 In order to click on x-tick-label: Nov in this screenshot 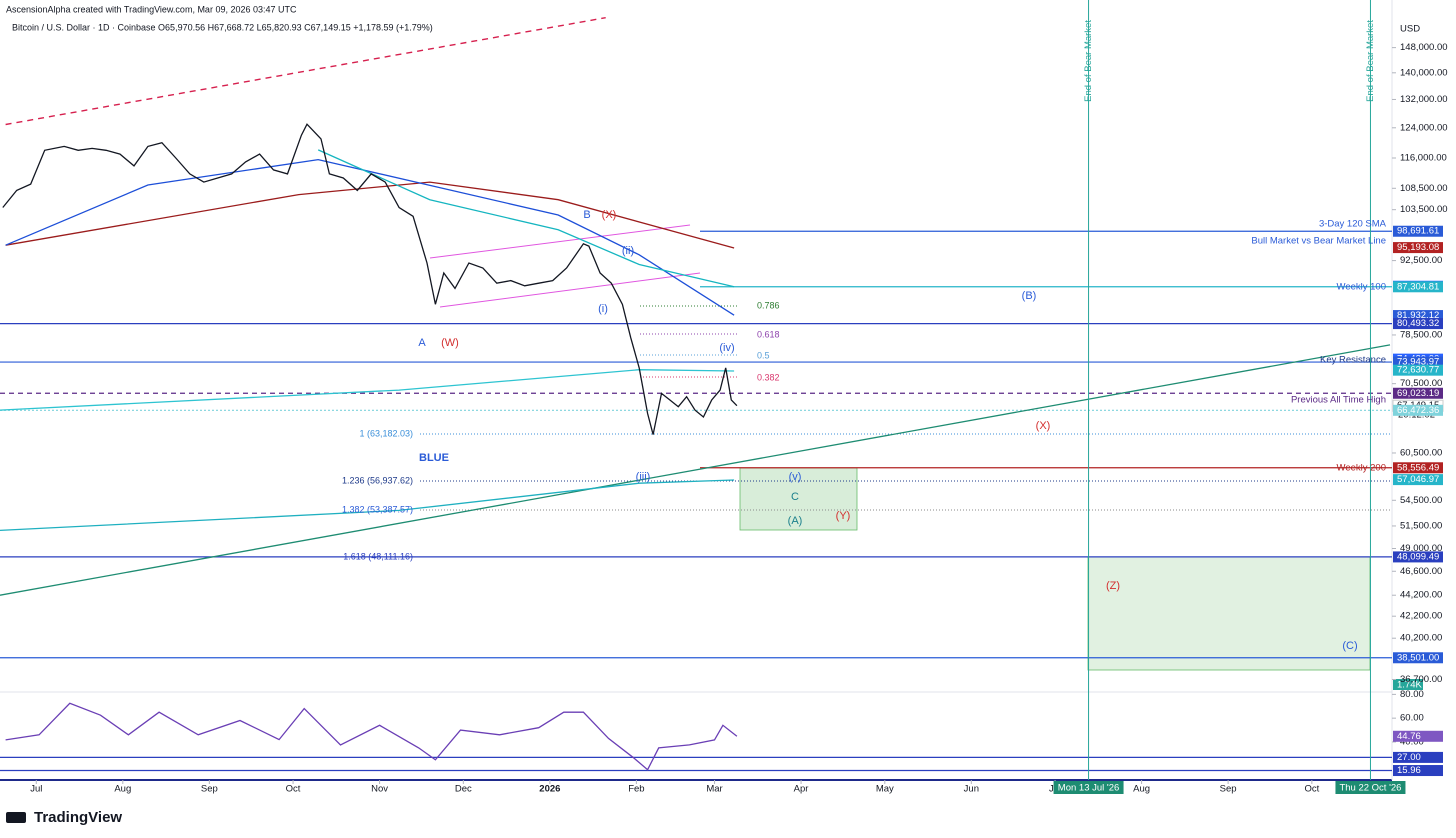, I will do `click(379, 789)`.